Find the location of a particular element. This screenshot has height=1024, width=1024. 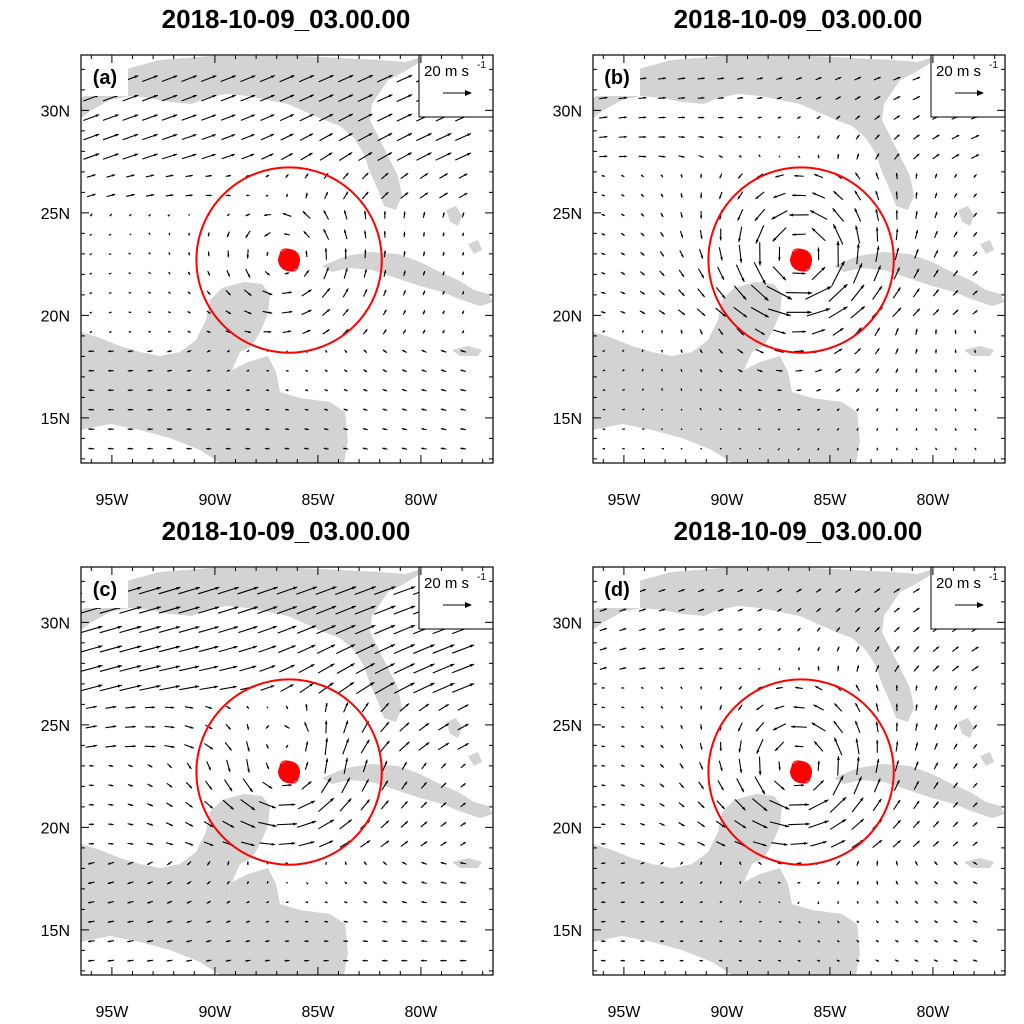

x-tick-label: 90W is located at coordinates (727, 500).